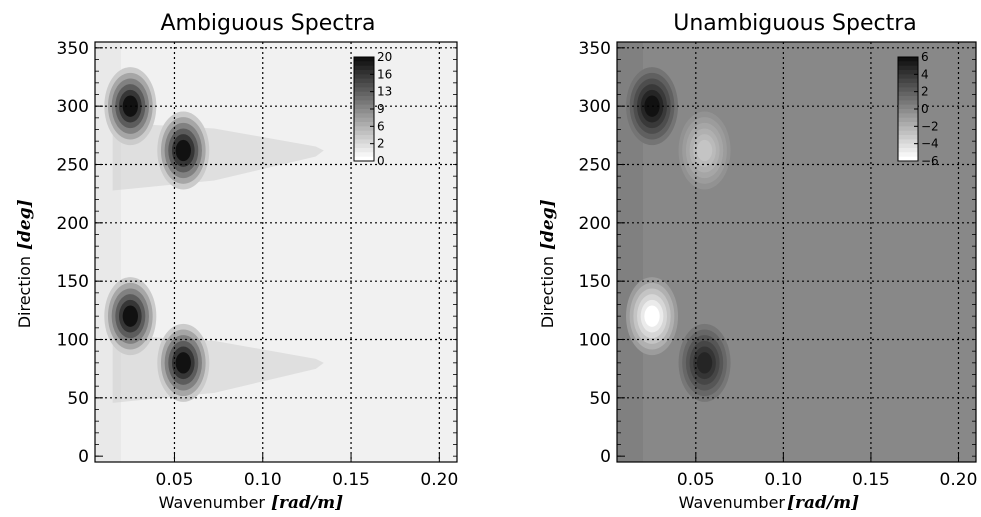 The width and height of the screenshot is (981, 517). I want to click on colorbar: 6 4 2 0 −2 −4 −6, so click(918, 109).